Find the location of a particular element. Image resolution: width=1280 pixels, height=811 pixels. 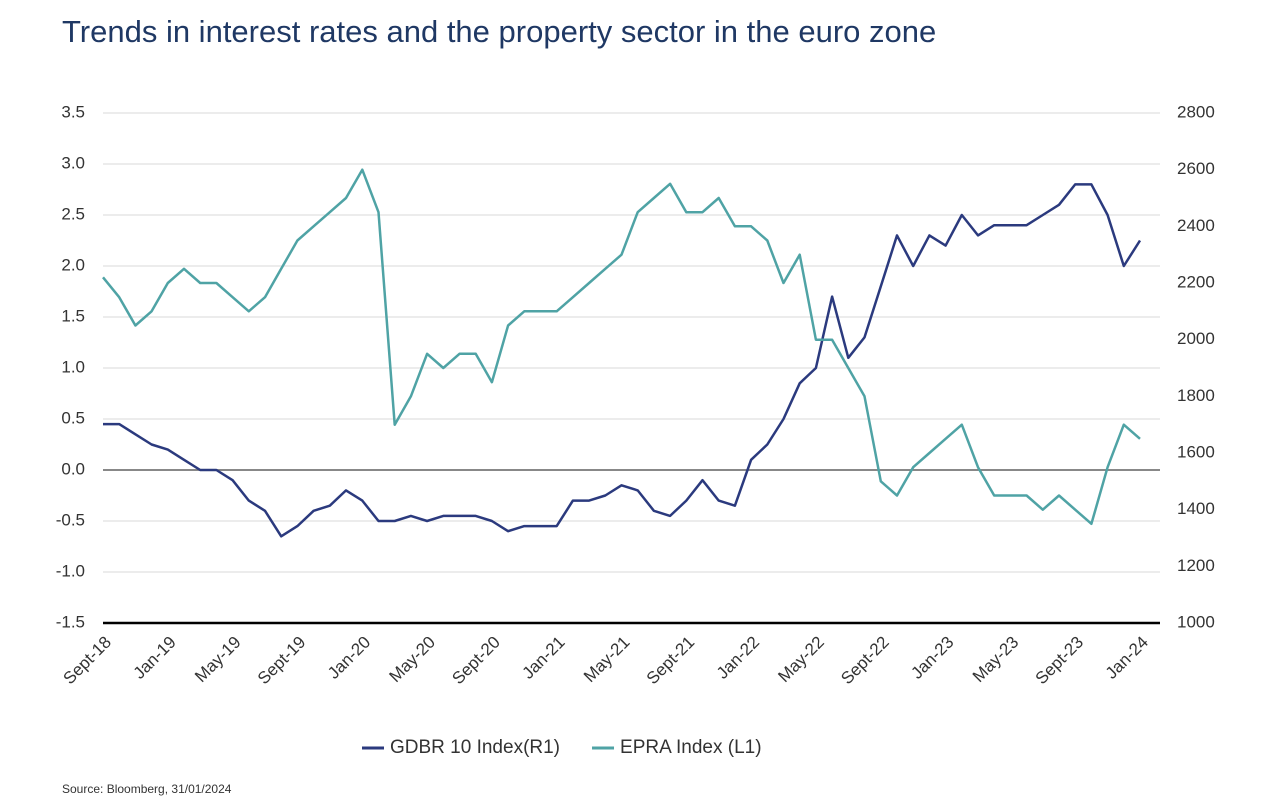

y2-tick-label: 2200 is located at coordinates (1196, 281).